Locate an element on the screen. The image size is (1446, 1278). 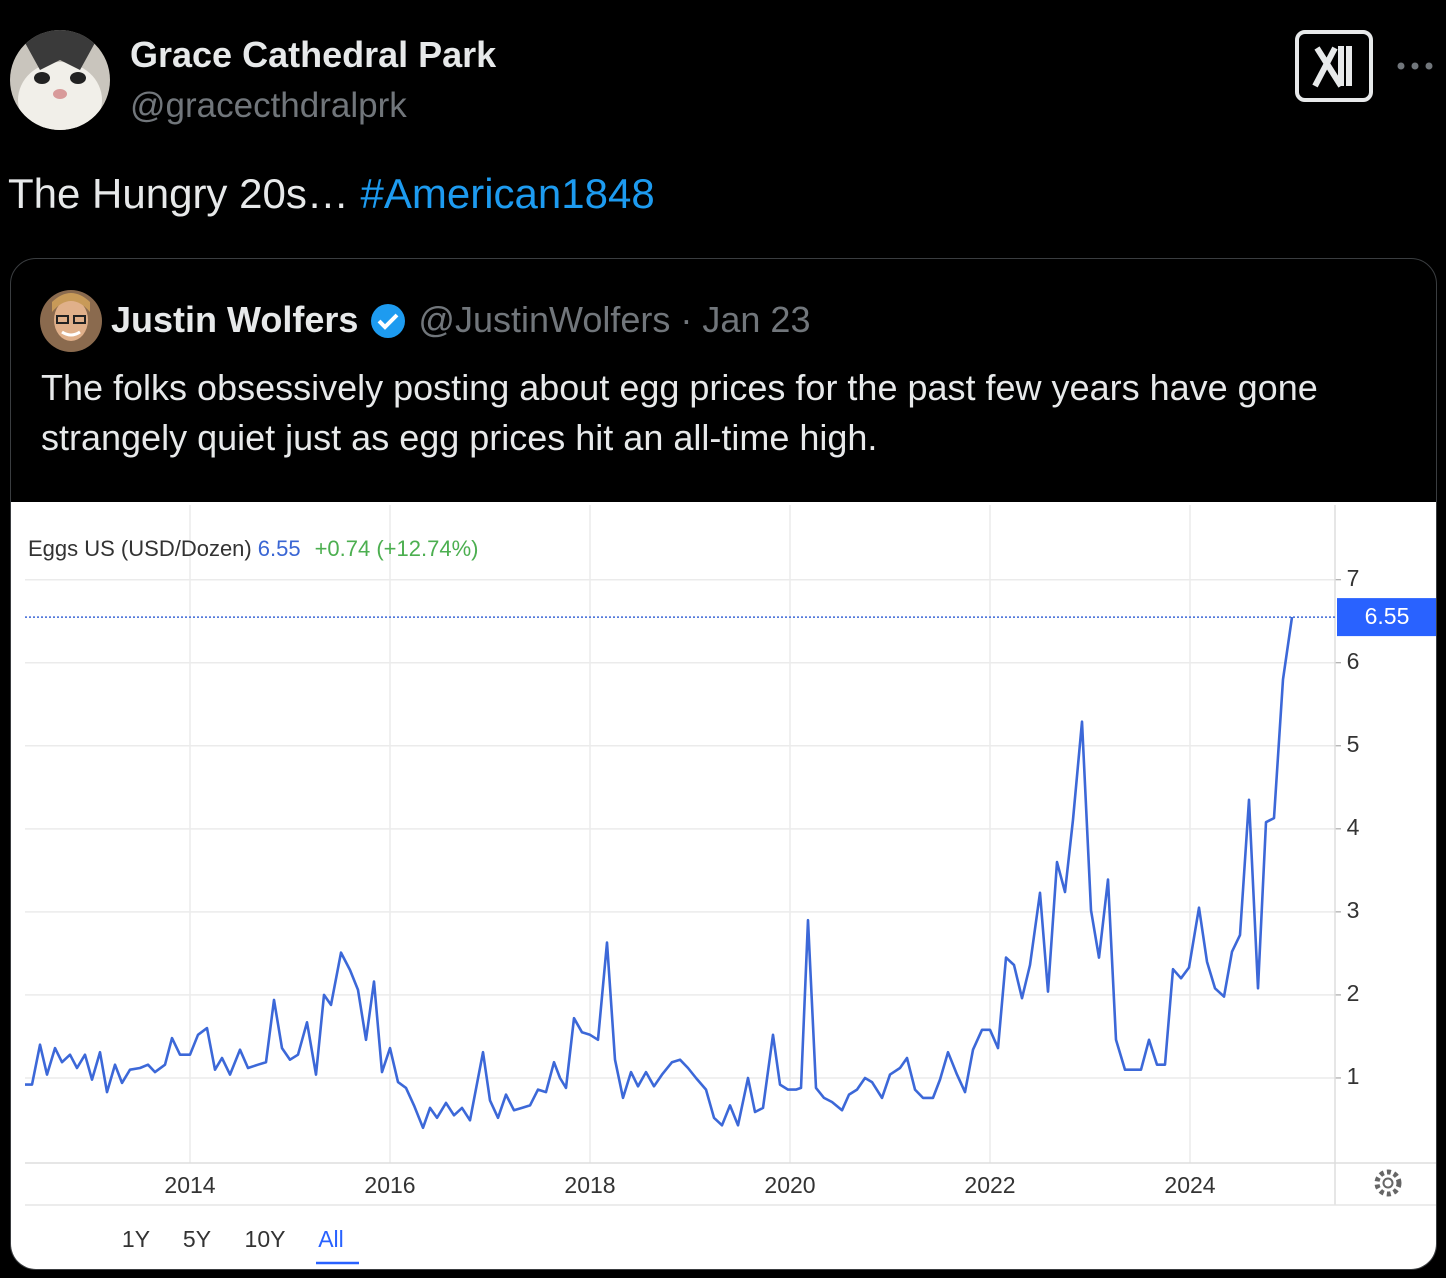
hashtag: #American1848 is located at coordinates (507, 193).